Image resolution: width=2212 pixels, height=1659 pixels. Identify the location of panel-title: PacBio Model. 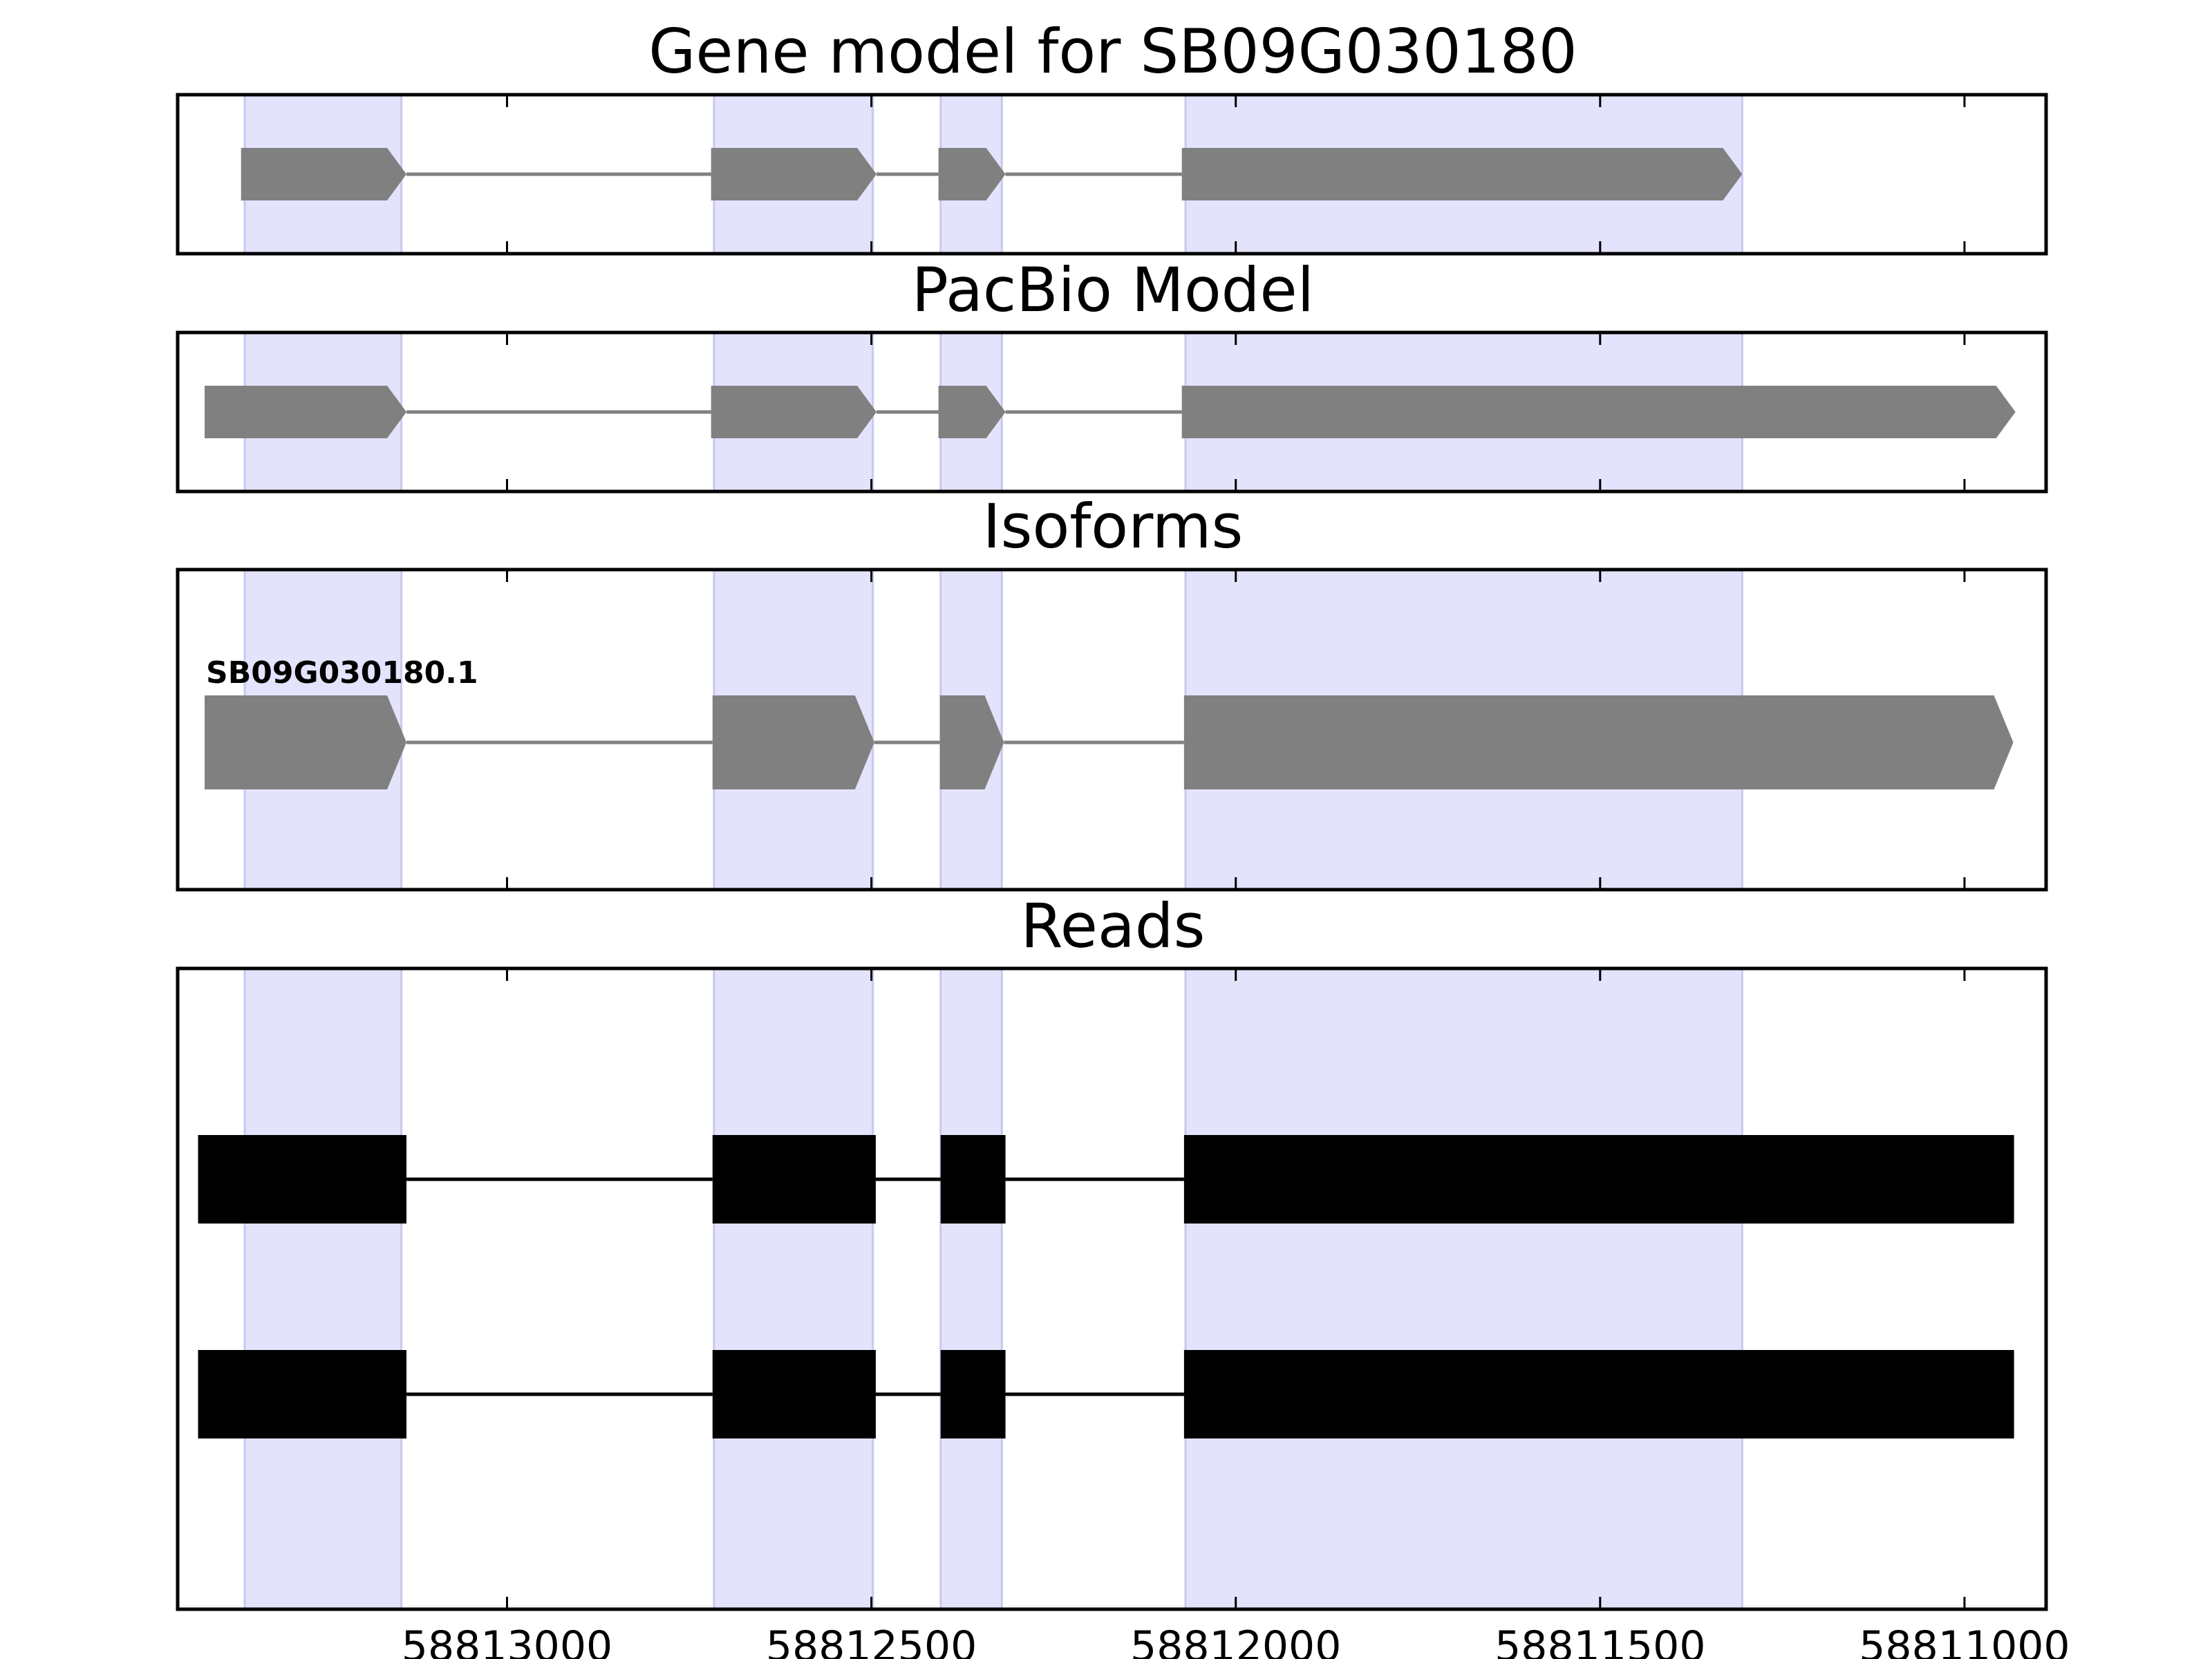
(1113, 290).